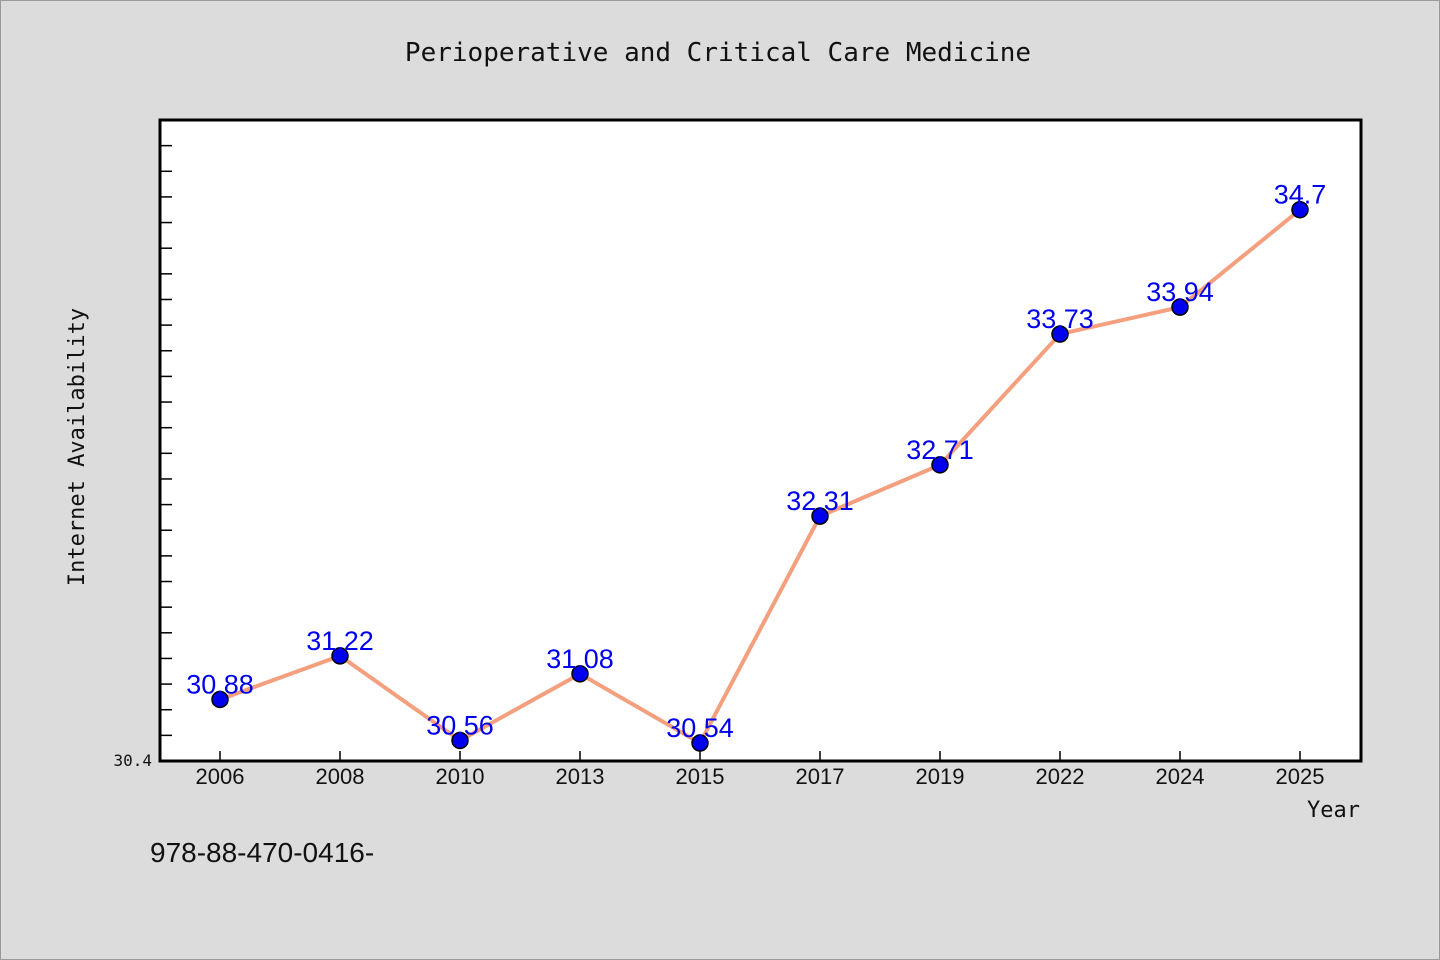  Describe the element at coordinates (700, 776) in the screenshot. I see `x-tick-label: 2015` at that location.